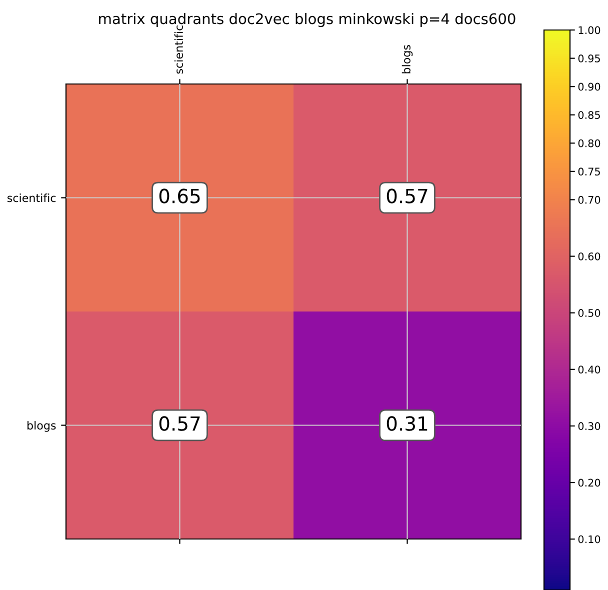 The width and height of the screenshot is (608, 590). I want to click on color-bar-label: 0.60, so click(589, 256).